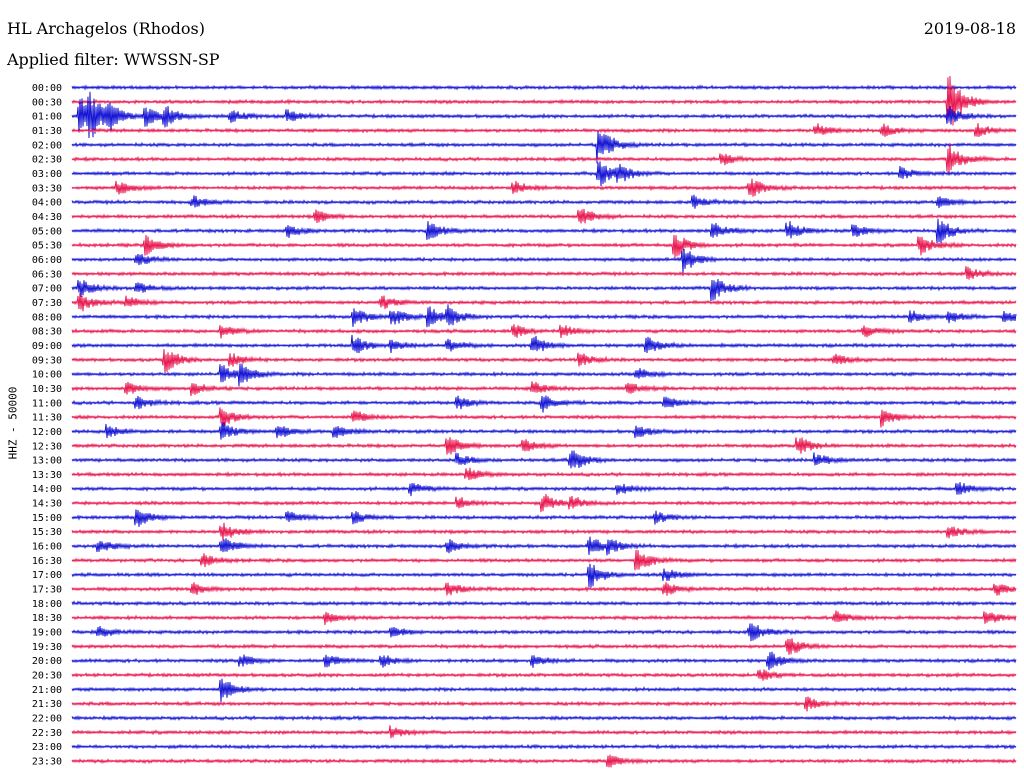  Describe the element at coordinates (47, 719) in the screenshot. I see `time-label: 22:00` at that location.